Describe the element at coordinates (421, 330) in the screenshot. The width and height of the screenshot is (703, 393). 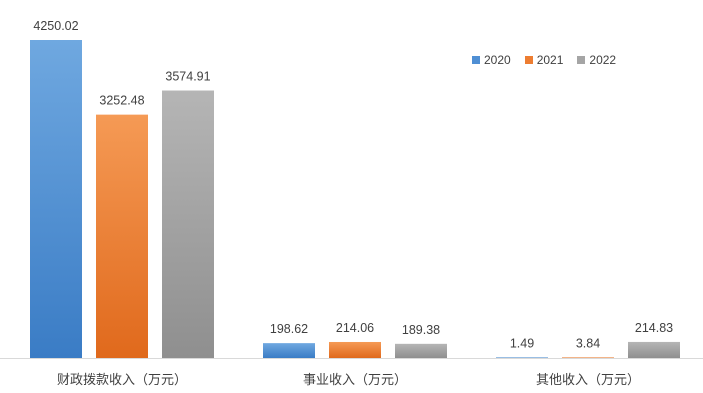
I see `data-label-2022-1: 189.38` at that location.